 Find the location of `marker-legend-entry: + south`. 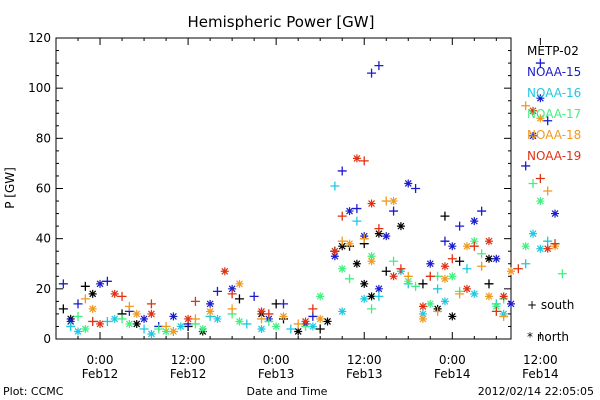

marker-legend-entry: + south is located at coordinates (550, 305).